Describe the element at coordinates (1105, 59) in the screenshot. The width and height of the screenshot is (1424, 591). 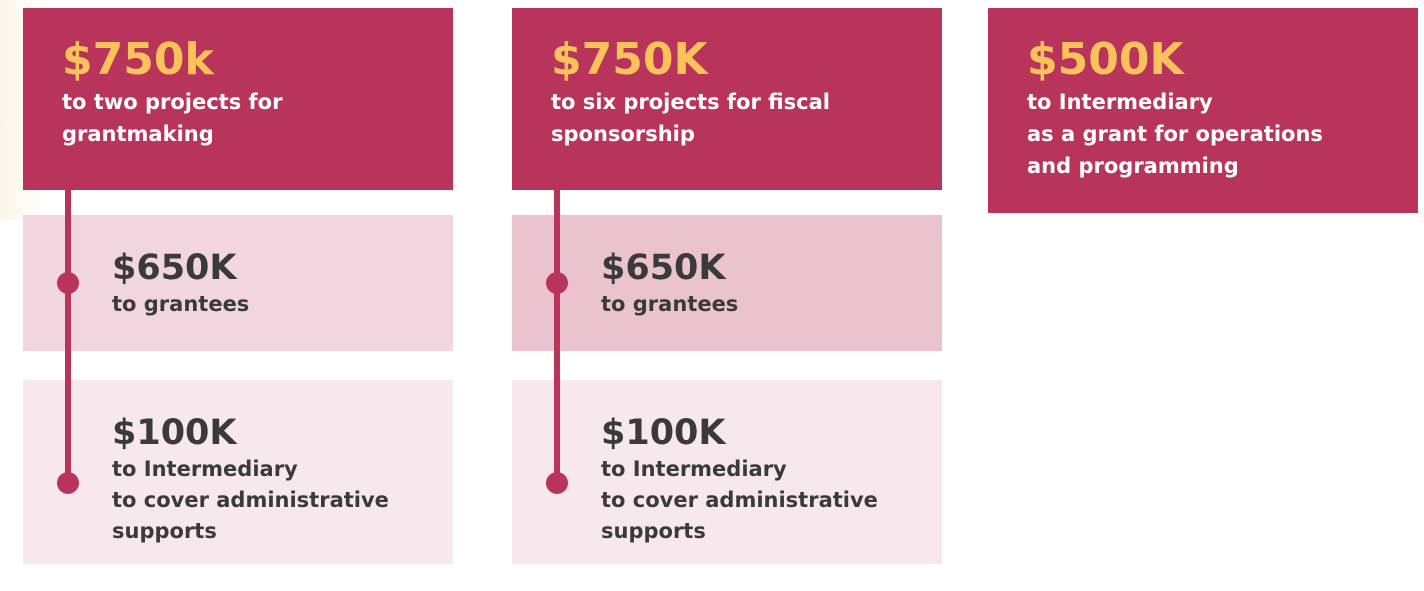
I see `amount: $500K` at that location.